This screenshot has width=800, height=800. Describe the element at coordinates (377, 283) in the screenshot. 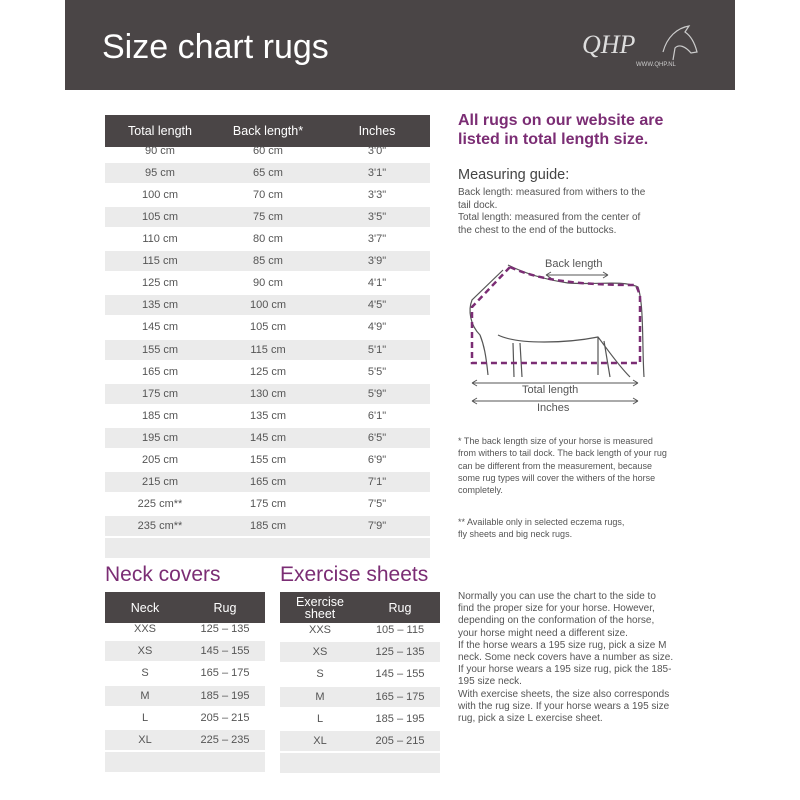

I see `cell: 4'1"` at that location.